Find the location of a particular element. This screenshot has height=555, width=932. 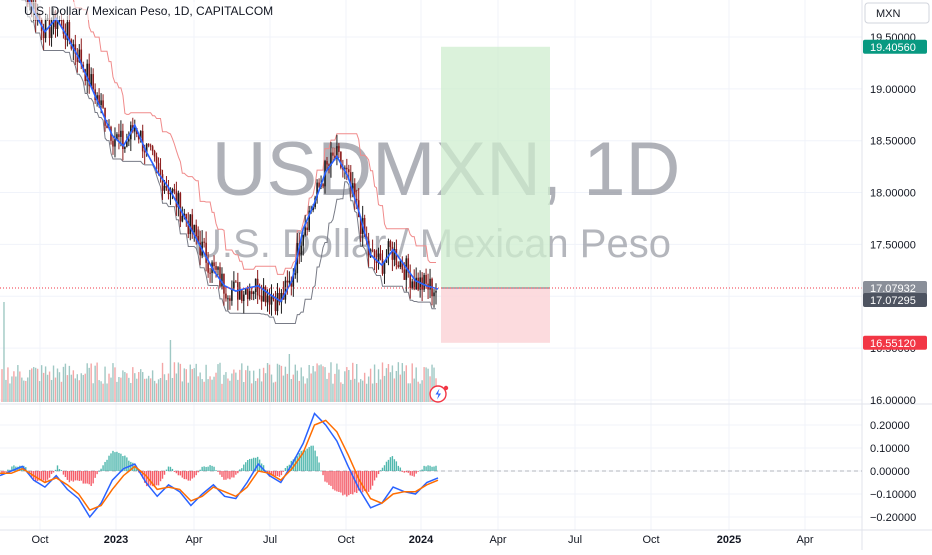

macd-axis: 0.20000 0.10000 0.00000 −0.10000 −0.20000 is located at coordinates (893, 472).